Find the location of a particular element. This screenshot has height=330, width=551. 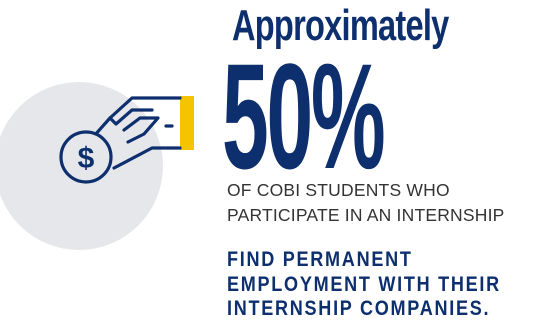

statistic-description-line: PARTICIPATE IN AN INTERNSHIP is located at coordinates (366, 215).